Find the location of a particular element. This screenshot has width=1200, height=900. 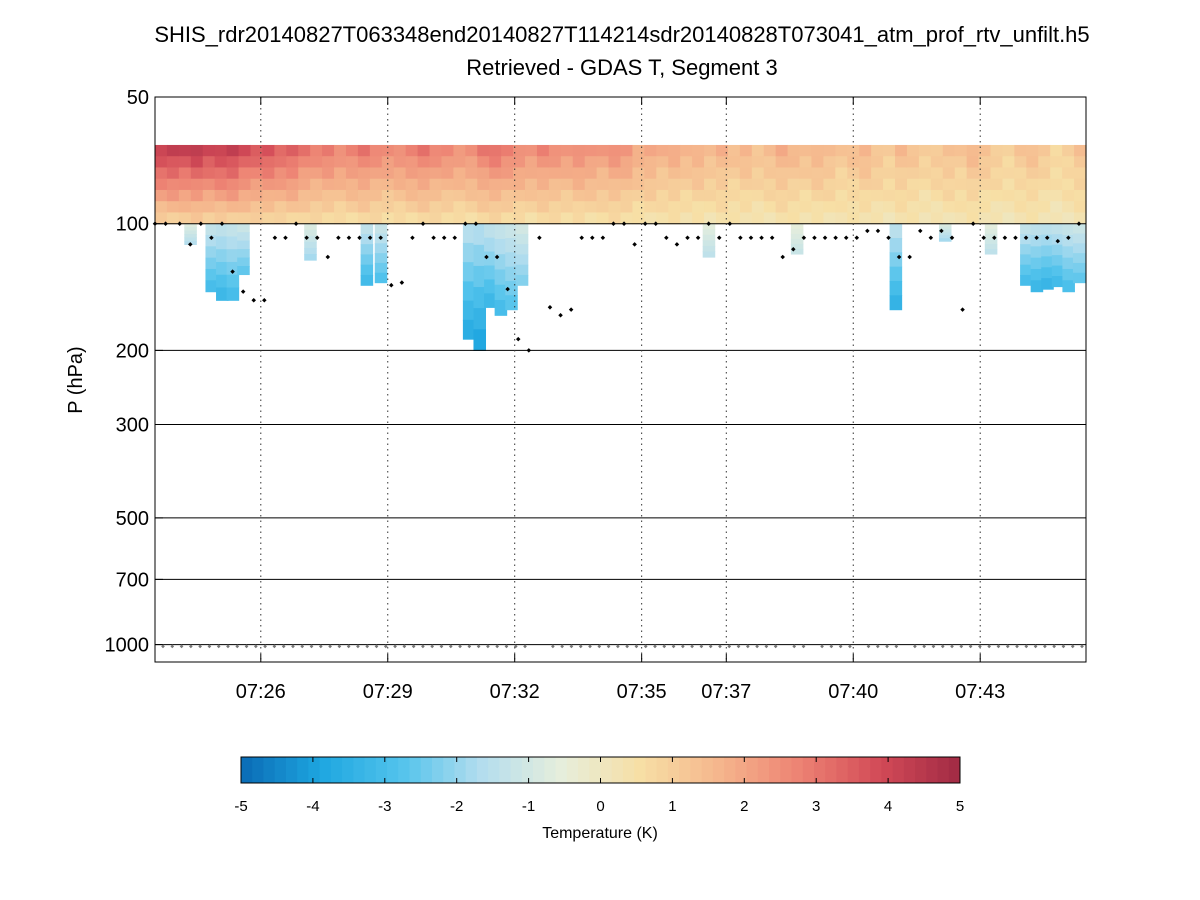

chart-subtitle: Retrieved - GDAS T, Segment 3 is located at coordinates (621, 67).